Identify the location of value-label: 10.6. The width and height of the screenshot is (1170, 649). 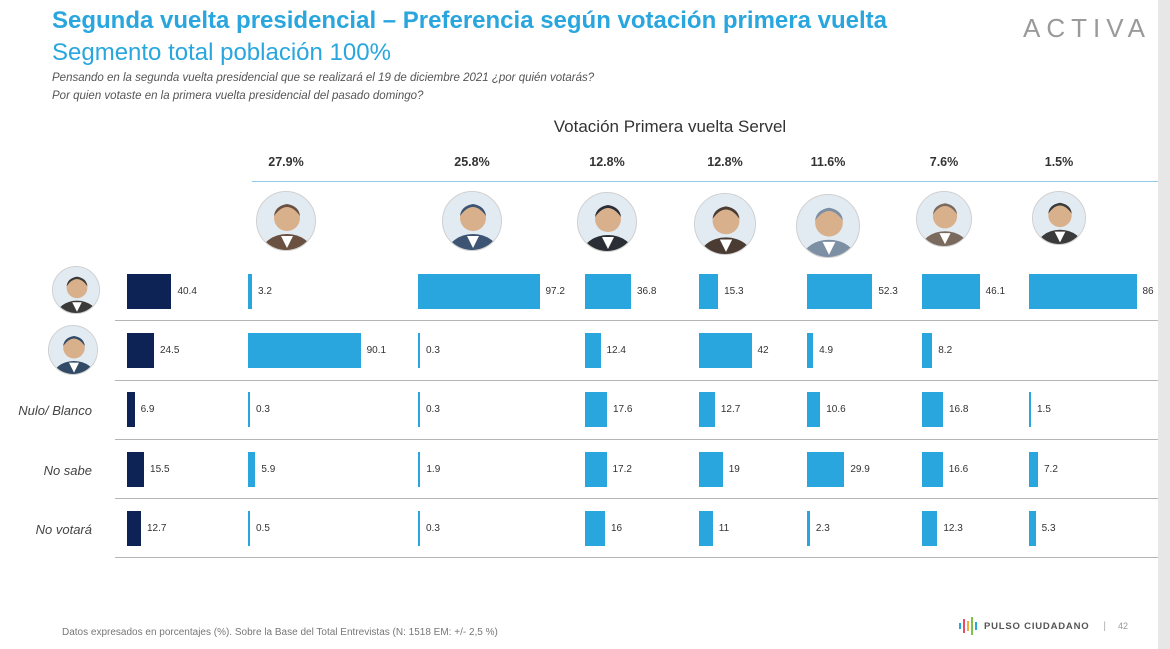
(836, 409).